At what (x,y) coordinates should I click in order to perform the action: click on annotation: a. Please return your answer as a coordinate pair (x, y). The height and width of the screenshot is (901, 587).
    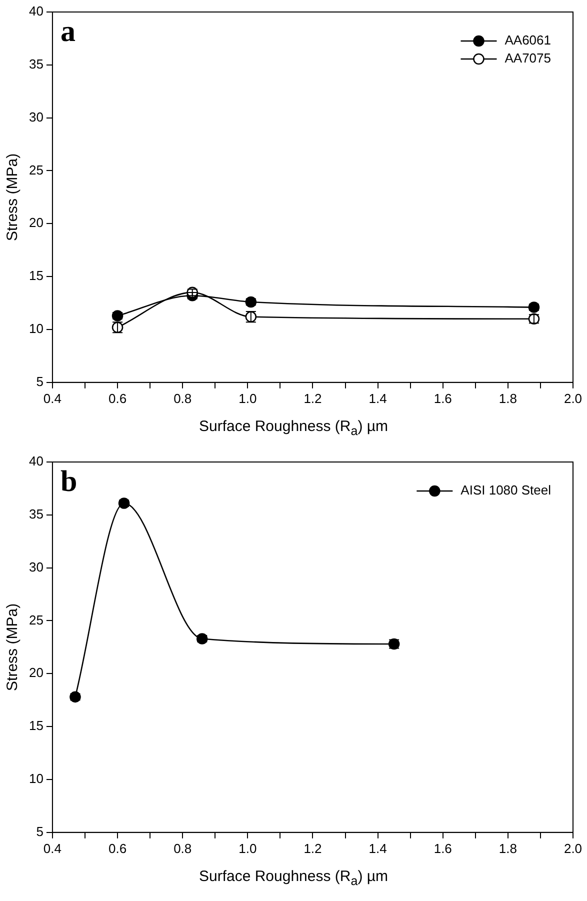
    Looking at the image, I should click on (68, 31).